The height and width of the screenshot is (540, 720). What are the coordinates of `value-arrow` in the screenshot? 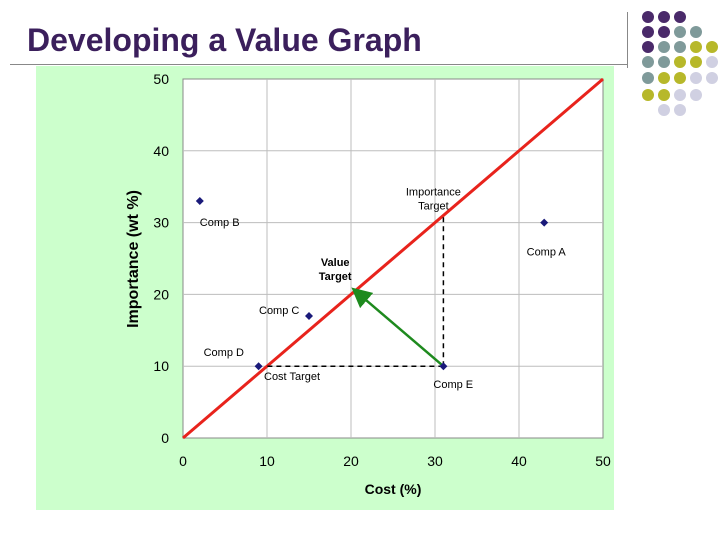 It's located at (398, 327).